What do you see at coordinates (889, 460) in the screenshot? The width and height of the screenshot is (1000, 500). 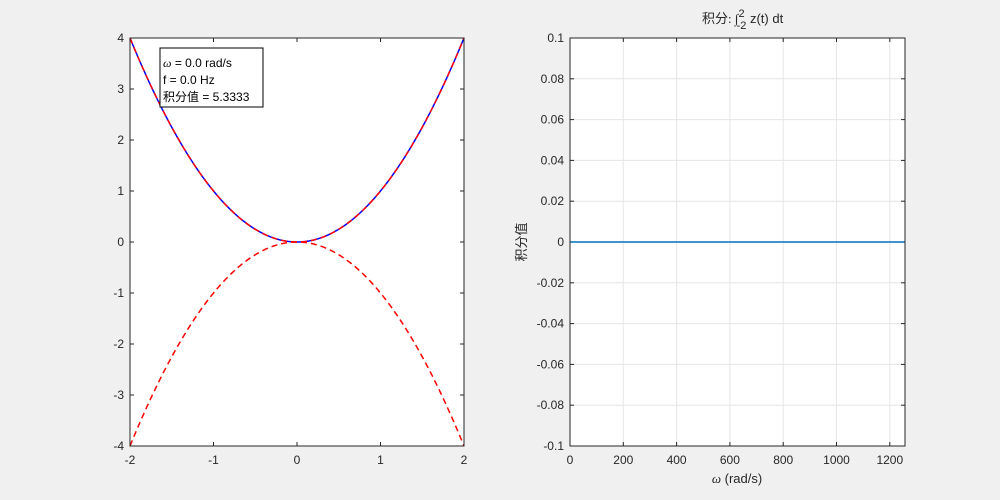 I see `right-xtick-label: 1200` at bounding box center [889, 460].